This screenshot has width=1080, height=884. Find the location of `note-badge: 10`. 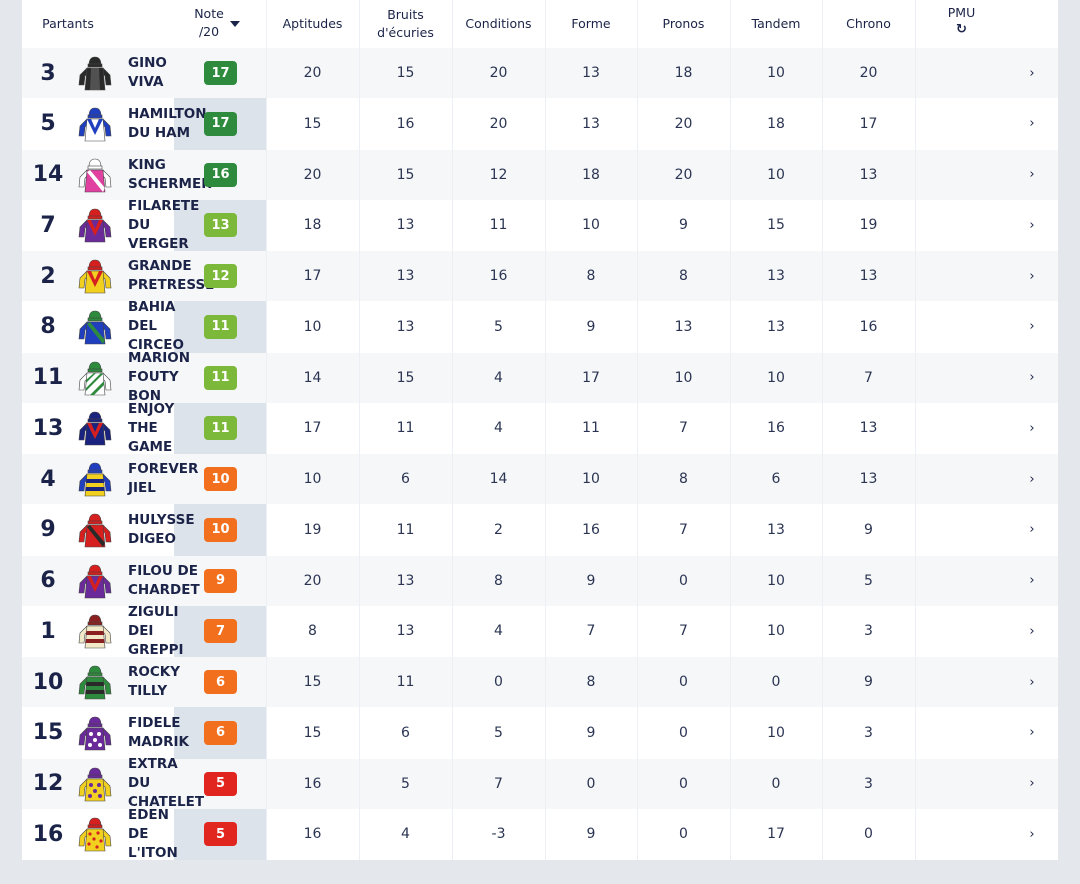

note-badge: 10 is located at coordinates (220, 529).